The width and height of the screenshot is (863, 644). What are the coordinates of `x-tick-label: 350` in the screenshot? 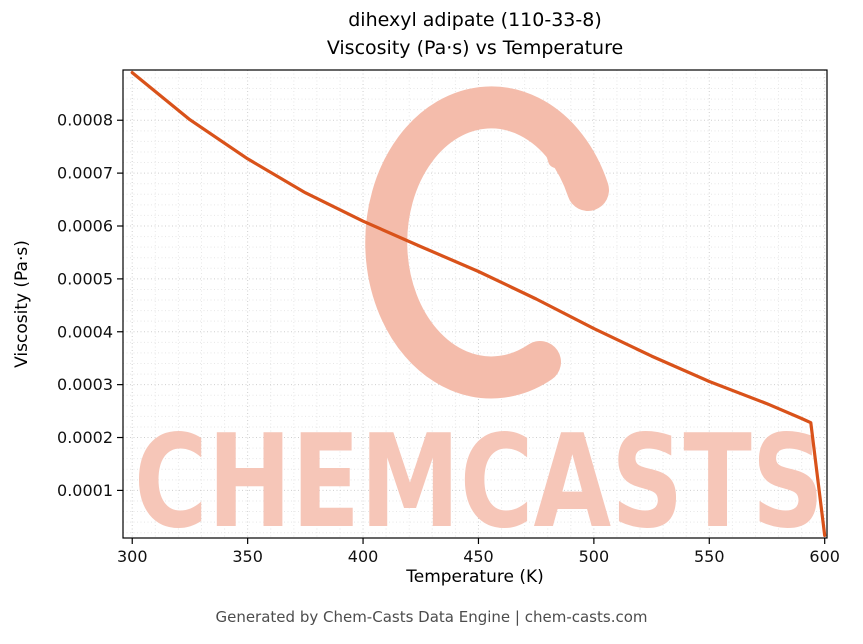 It's located at (247, 556).